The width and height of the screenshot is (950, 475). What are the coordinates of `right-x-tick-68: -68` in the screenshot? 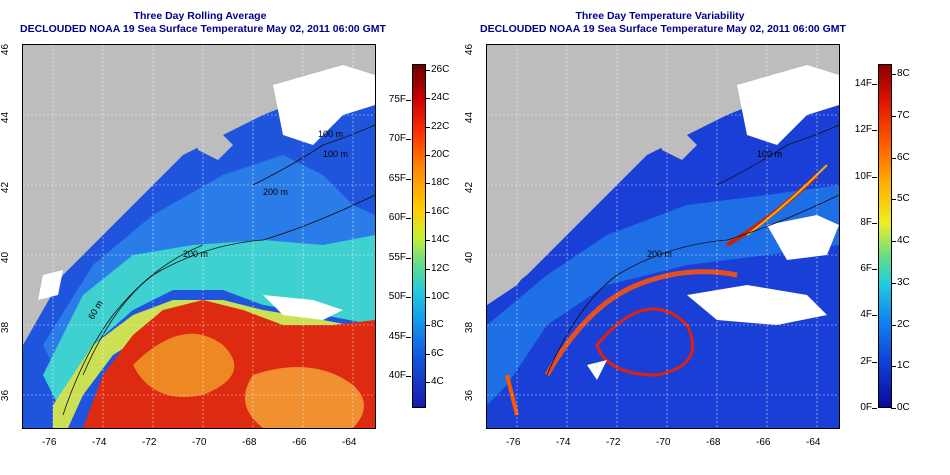 It's located at (713, 442).